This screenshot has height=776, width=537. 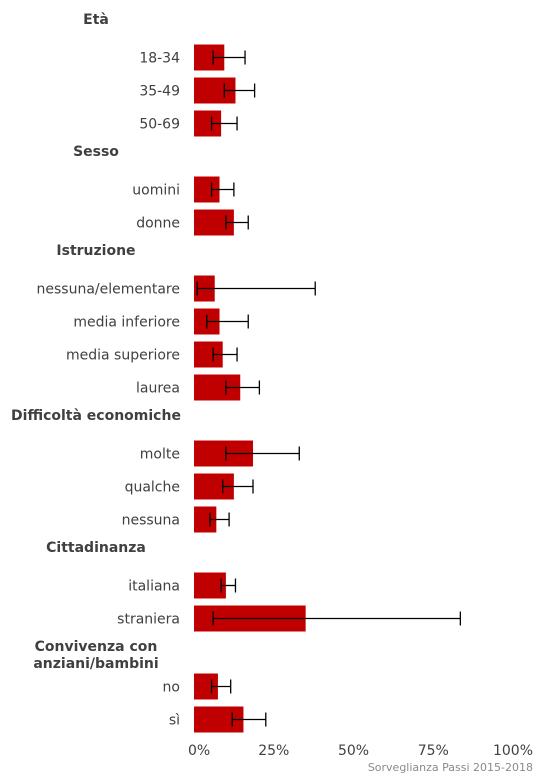 I want to click on source-label: Sorveglianza Passi 2015-2018, so click(x=450, y=767).